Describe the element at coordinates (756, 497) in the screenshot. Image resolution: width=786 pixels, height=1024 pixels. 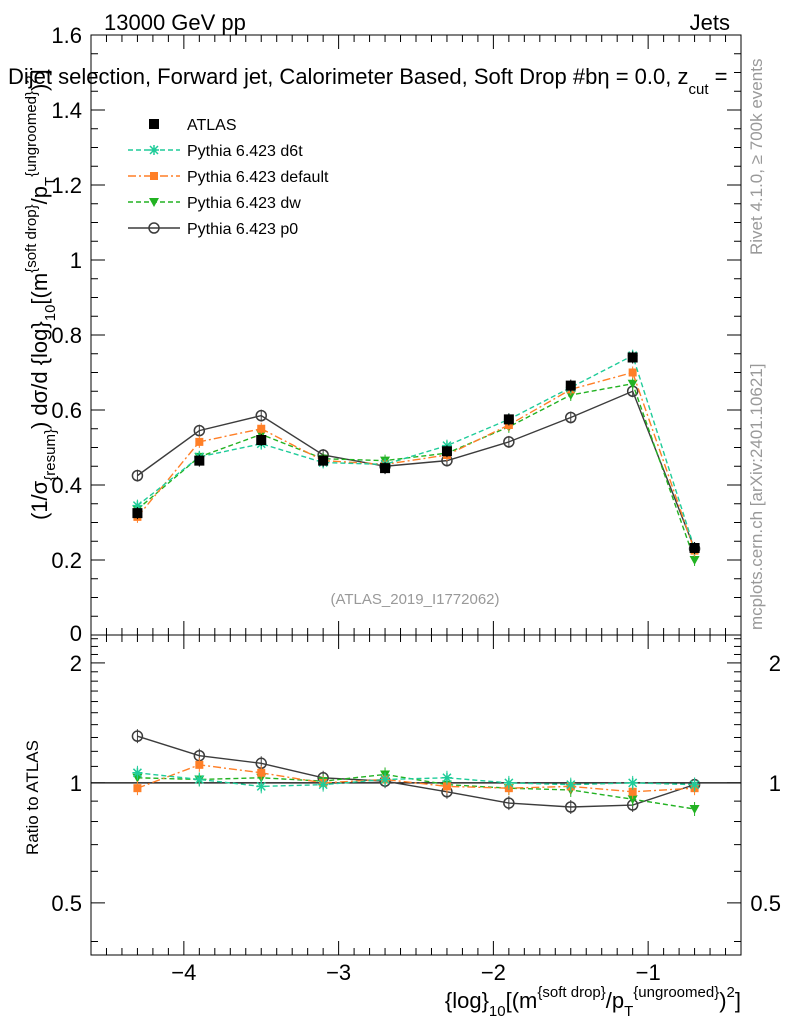
I see `mcplots-label: mcplots.cern.ch [arXiv:2401.10621]` at that location.